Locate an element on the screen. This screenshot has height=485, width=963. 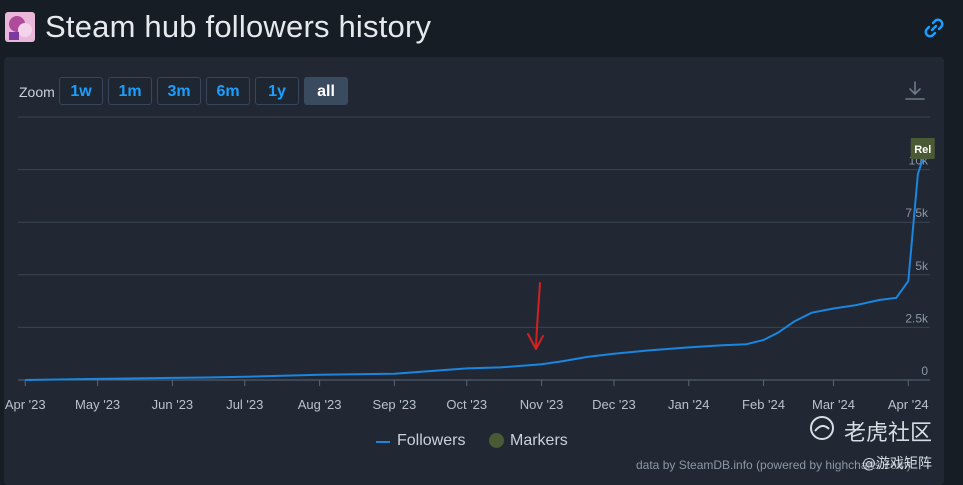
x-tick-label: Feb '24 is located at coordinates (763, 404).